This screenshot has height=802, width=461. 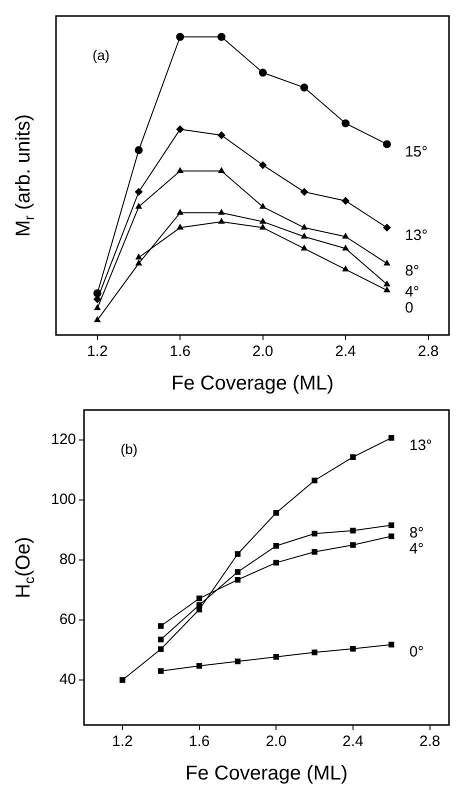 I want to click on y-tick-label: 40, so click(x=67, y=679).